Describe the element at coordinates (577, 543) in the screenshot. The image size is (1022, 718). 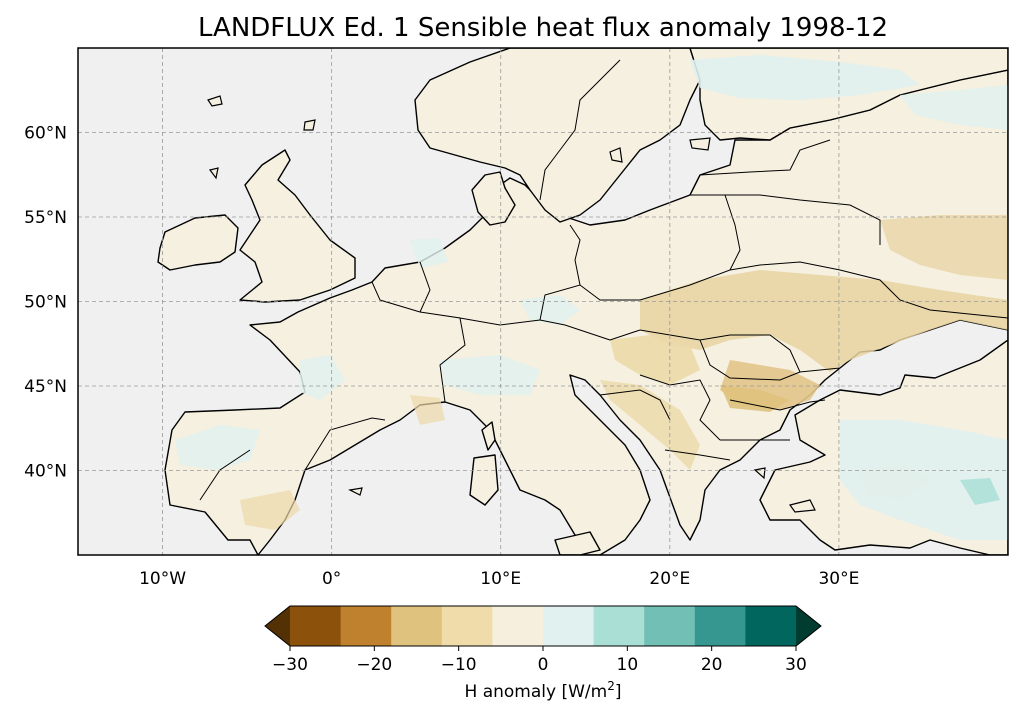
I see `sicily-land` at that location.